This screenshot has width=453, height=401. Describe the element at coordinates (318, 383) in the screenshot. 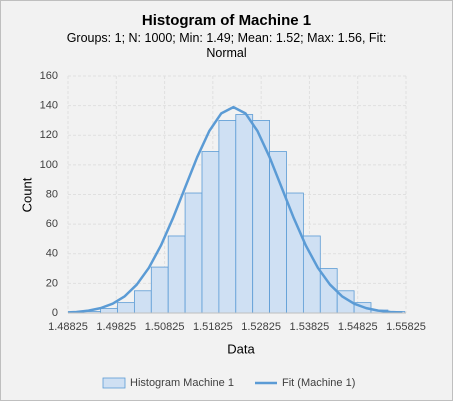

I see `legend-label: Fit (Machine 1)` at that location.